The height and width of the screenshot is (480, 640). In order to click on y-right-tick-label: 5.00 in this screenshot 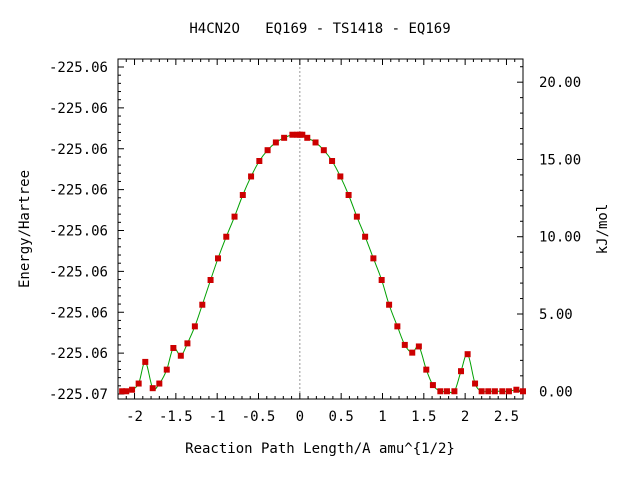, I will do `click(556, 315)`.